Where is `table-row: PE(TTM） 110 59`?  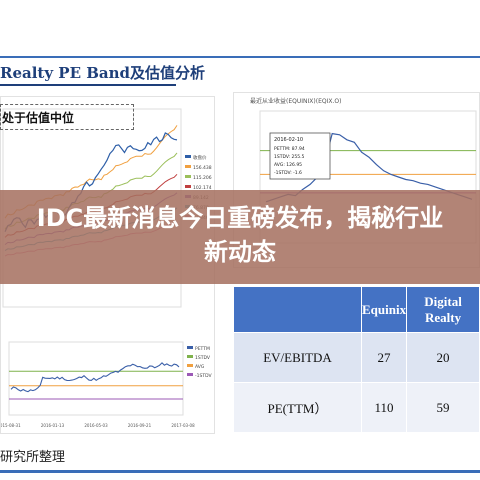
table-row: PE(TTM） 110 59 is located at coordinates (356, 407).